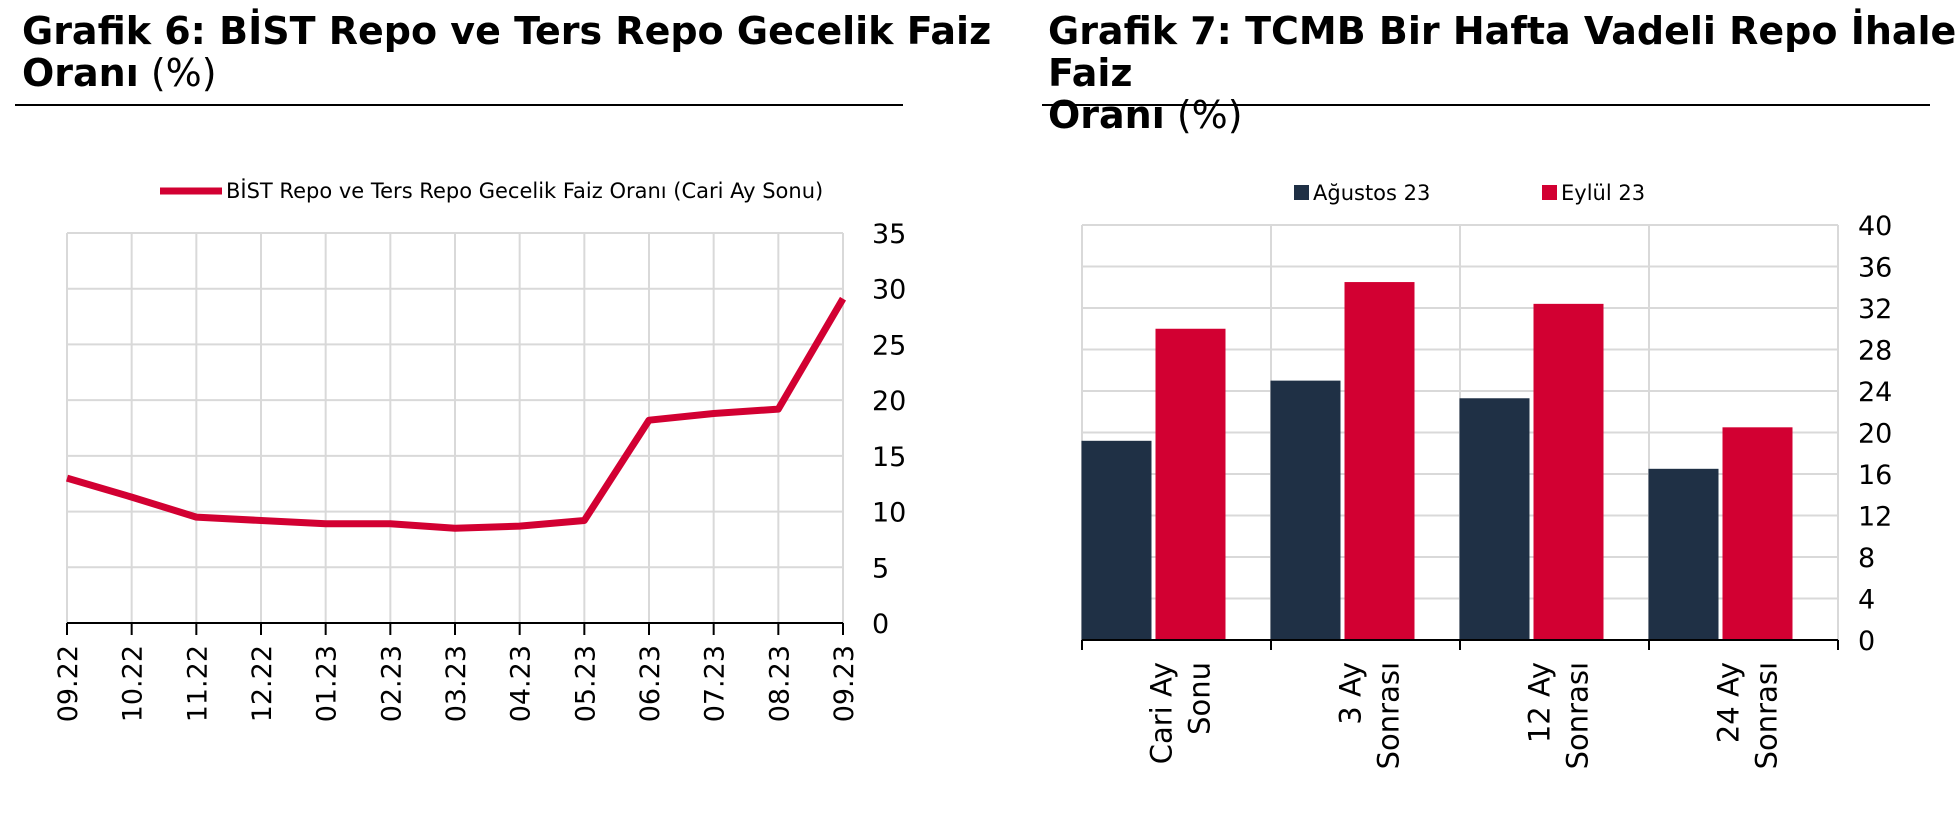 Image resolution: width=1959 pixels, height=814 pixels. What do you see at coordinates (391, 683) in the screenshot?
I see `chart1-xtick-label: 02.23` at bounding box center [391, 683].